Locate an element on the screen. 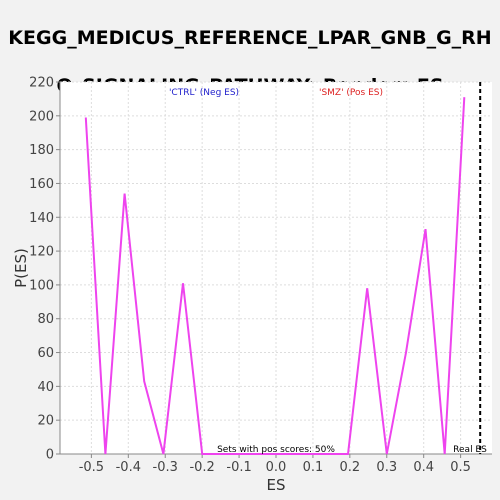  x-tick-label: 0.5 is located at coordinates (460, 467).